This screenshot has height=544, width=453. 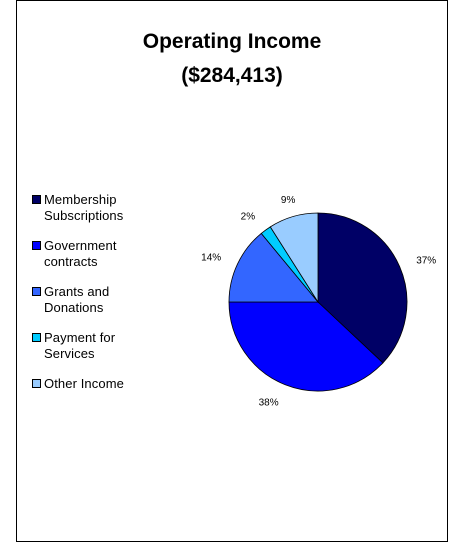 What do you see at coordinates (294, 258) in the screenshot?
I see `pie-slice-other-income` at bounding box center [294, 258].